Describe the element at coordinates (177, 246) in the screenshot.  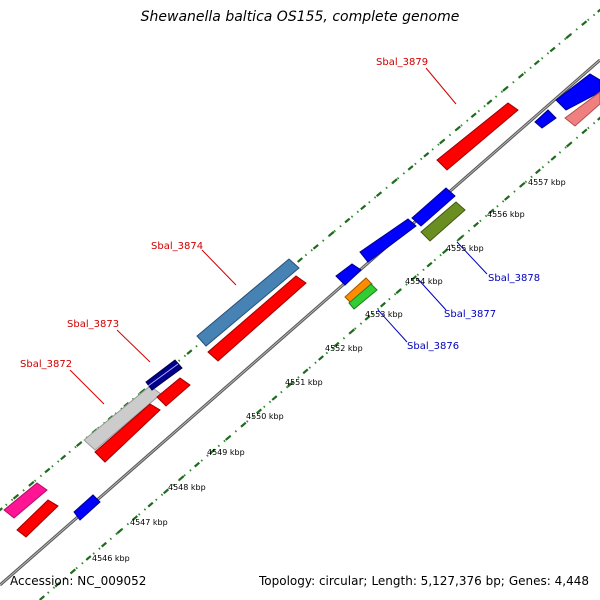
I see `label-sbal-3874: Sbal_3874` at that location.